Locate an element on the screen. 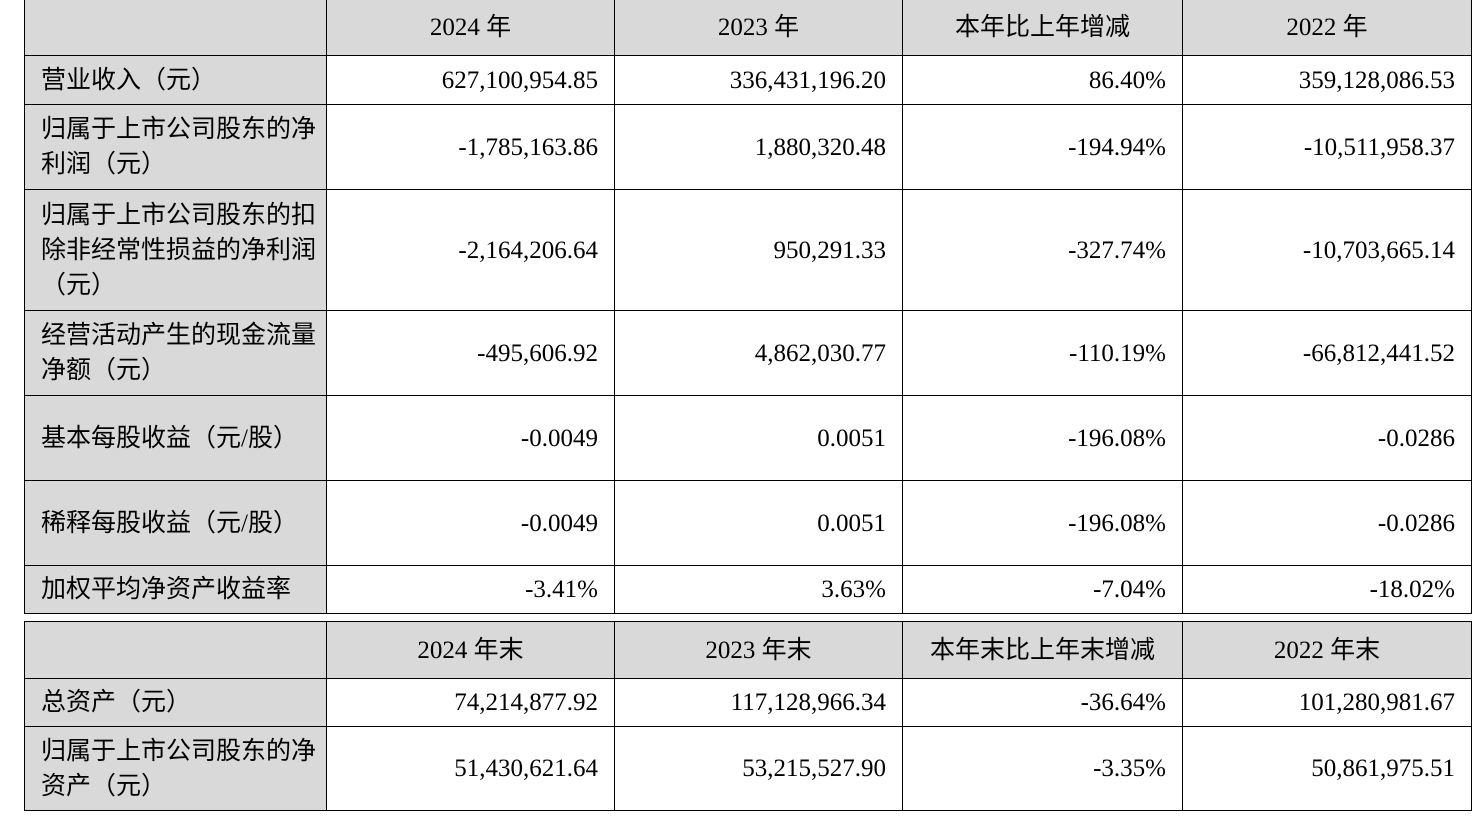  cell-2024: -495,606.92 is located at coordinates (470, 353).